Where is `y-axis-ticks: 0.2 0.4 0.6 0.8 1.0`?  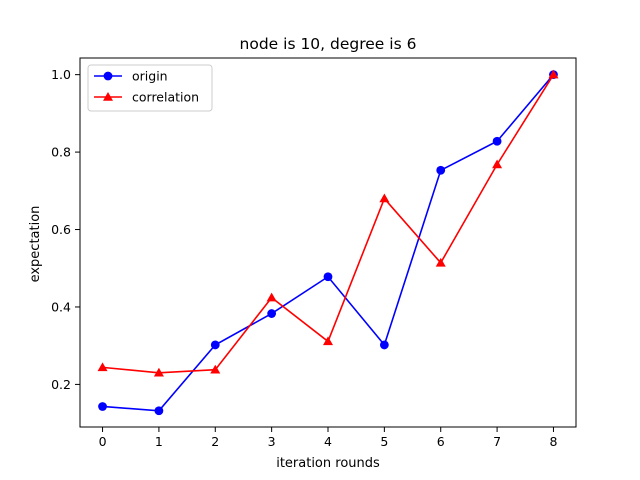 y-axis-ticks: 0.2 0.4 0.6 0.8 1.0 is located at coordinates (65, 229).